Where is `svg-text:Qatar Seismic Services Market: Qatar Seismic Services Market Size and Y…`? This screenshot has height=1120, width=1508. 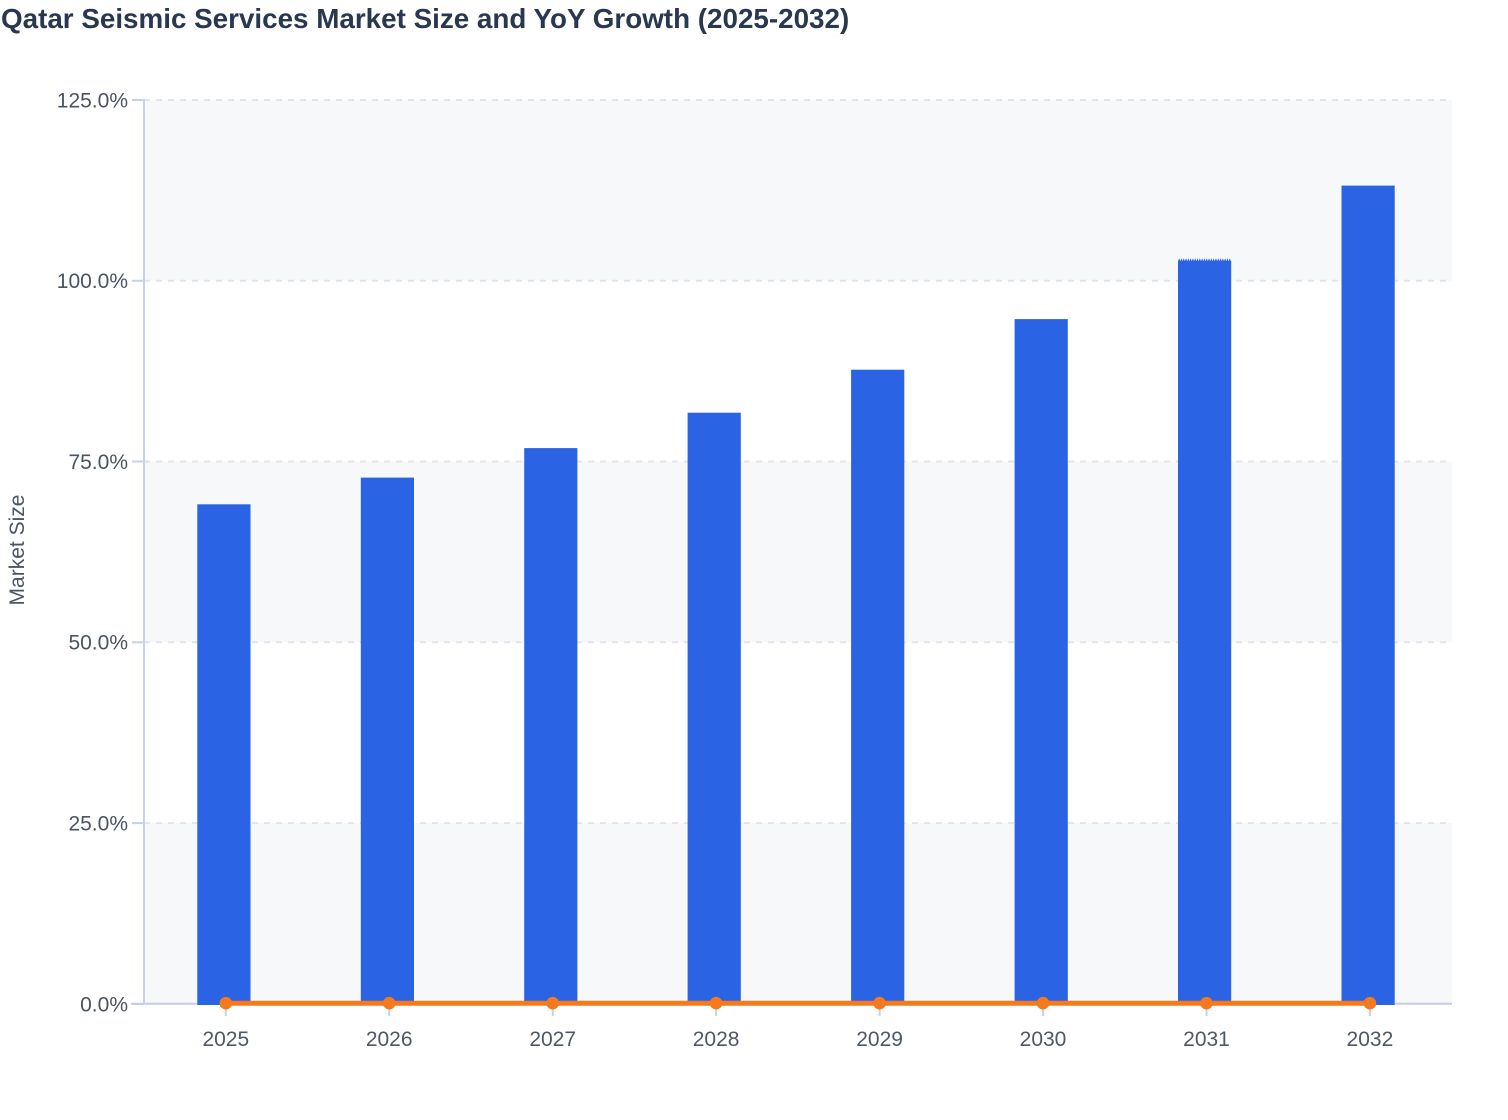
svg-text:Qatar Seismic Services Market: Qatar Seismic Services Market Size and Y… is located at coordinates (425, 18).